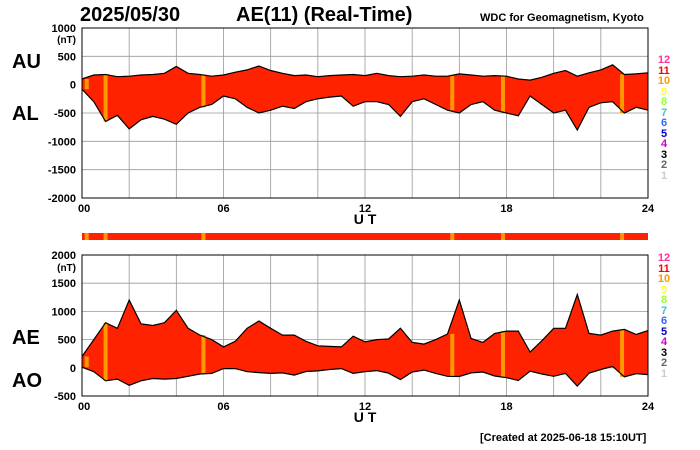 This screenshot has width=700, height=450. I want to click on station-strip, so click(365, 236).